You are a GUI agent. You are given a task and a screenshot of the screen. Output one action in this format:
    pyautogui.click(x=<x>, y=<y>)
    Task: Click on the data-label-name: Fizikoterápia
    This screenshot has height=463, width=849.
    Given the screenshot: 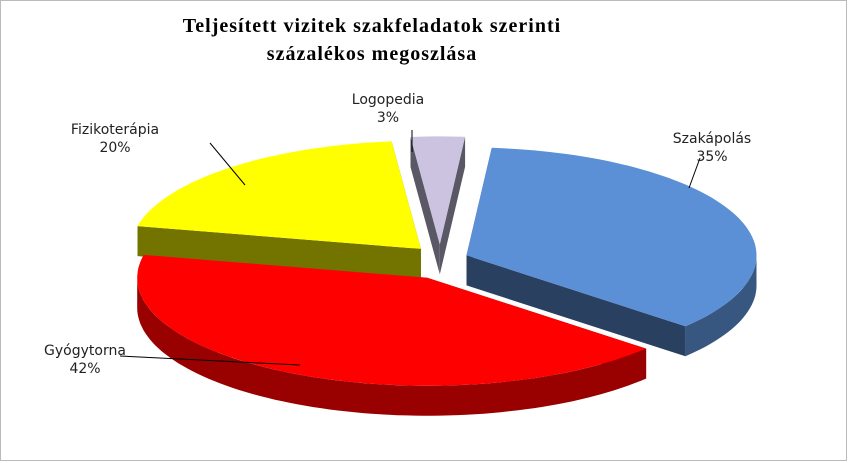 What is the action you would take?
    pyautogui.click(x=115, y=130)
    